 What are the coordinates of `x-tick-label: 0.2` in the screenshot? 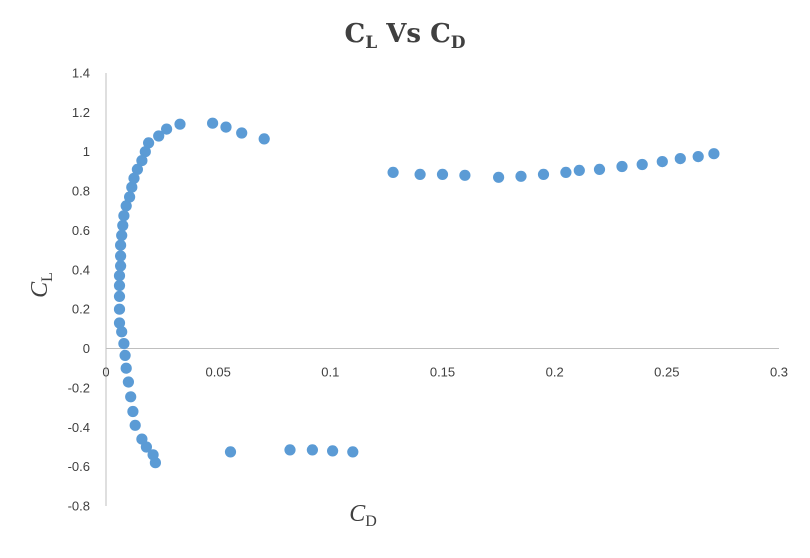 It's located at (555, 372).